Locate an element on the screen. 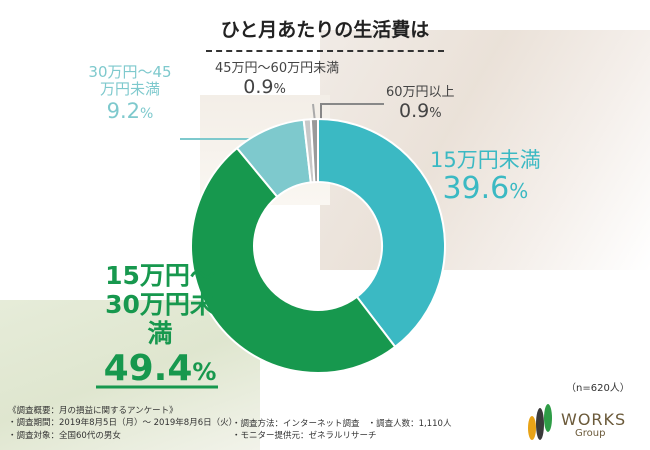  sample-size: （n=620人） is located at coordinates (598, 388).